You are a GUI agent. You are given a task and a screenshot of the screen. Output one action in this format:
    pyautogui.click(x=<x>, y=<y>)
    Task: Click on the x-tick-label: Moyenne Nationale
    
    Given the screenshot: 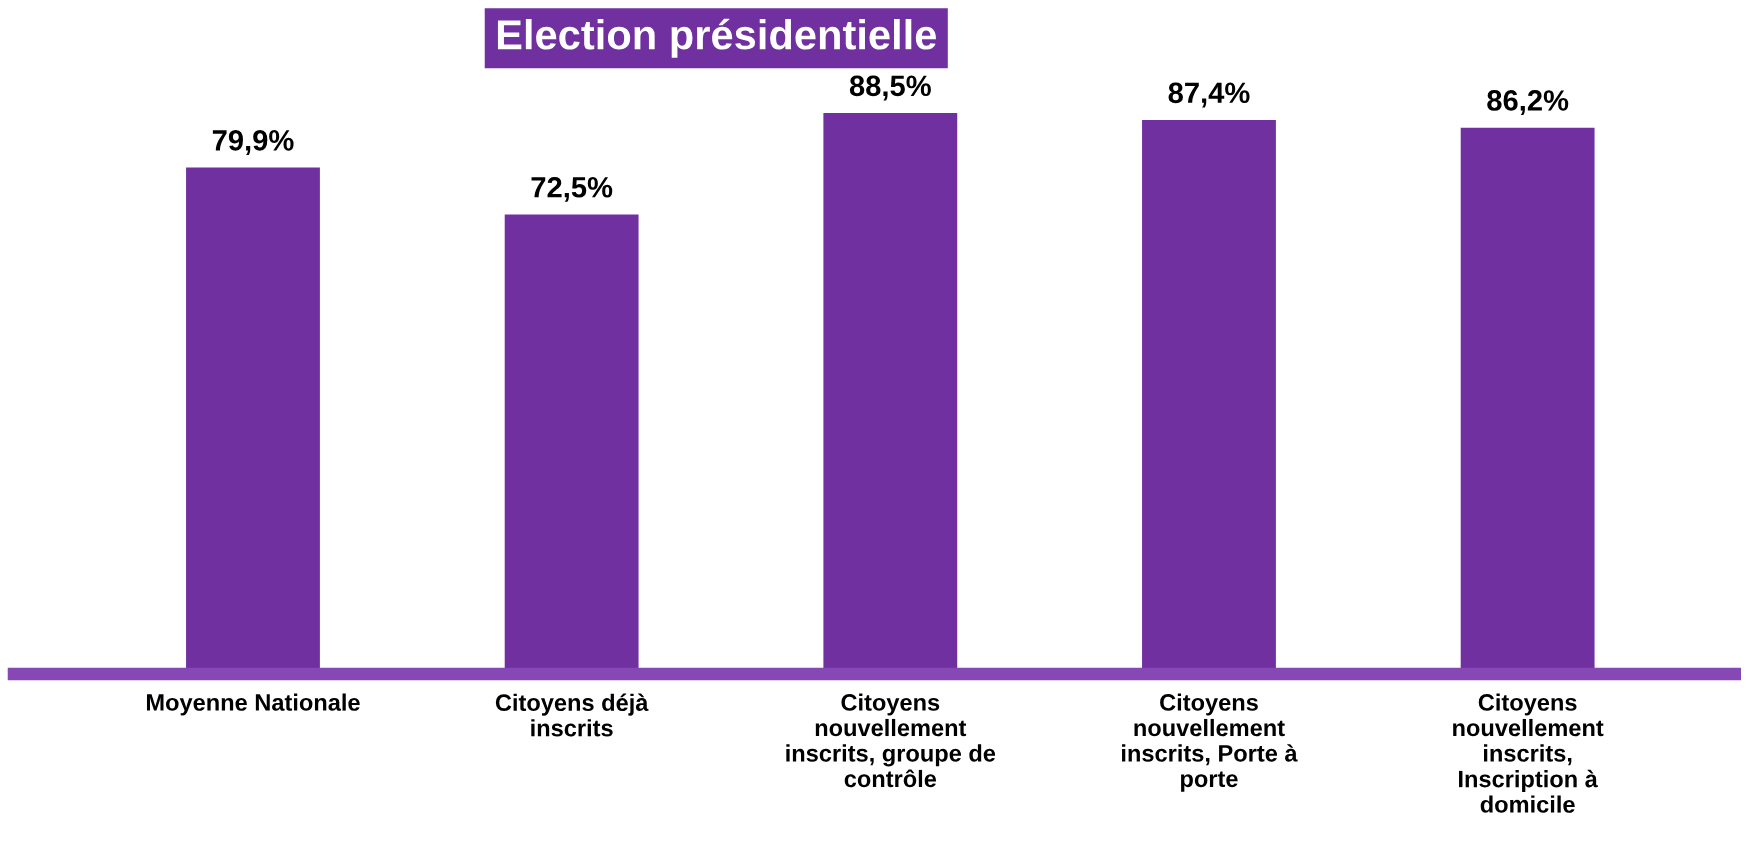 What is the action you would take?
    pyautogui.click(x=253, y=704)
    